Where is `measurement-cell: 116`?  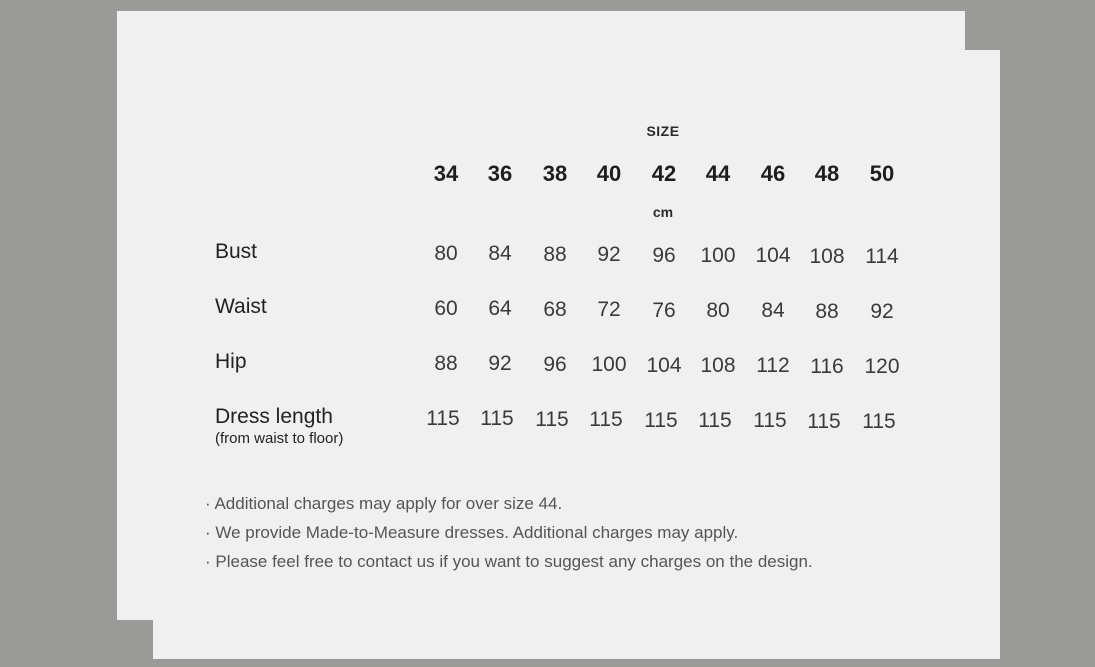
measurement-cell: 116 is located at coordinates (827, 366).